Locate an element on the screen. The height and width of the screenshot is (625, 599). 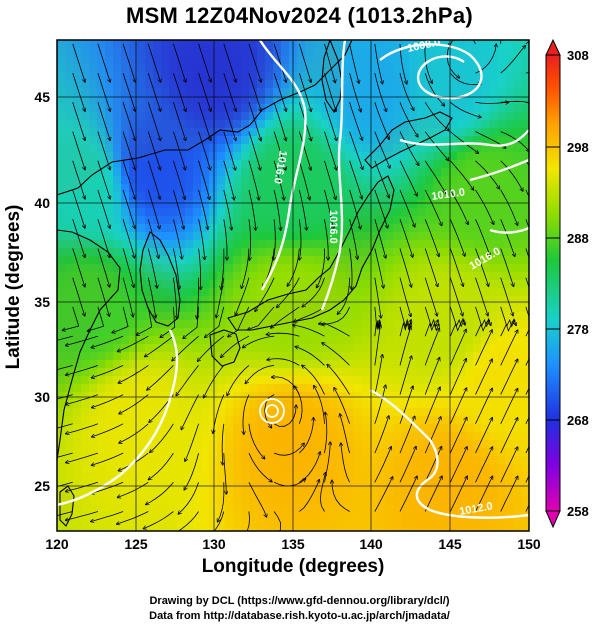
x-tick-label: 130 is located at coordinates (214, 544).